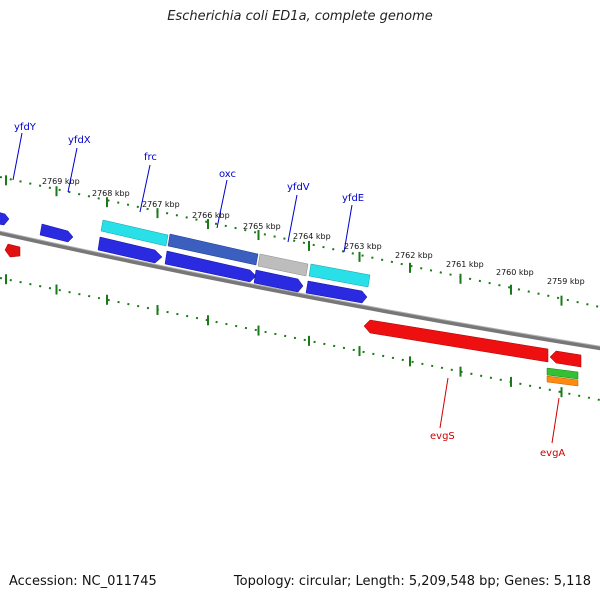 Image resolution: width=600 pixels, height=600 pixels. Describe the element at coordinates (353, 198) in the screenshot. I see `gene-label-yfdE: yfdE` at that location.